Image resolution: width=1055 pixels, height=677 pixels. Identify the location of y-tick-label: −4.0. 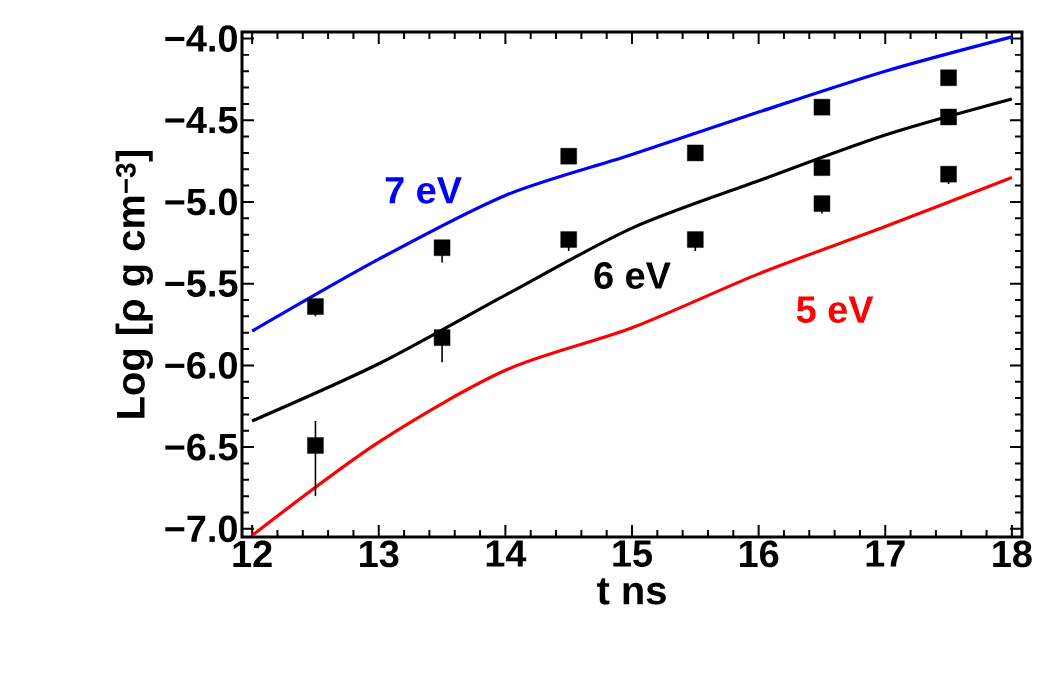
(201, 38).